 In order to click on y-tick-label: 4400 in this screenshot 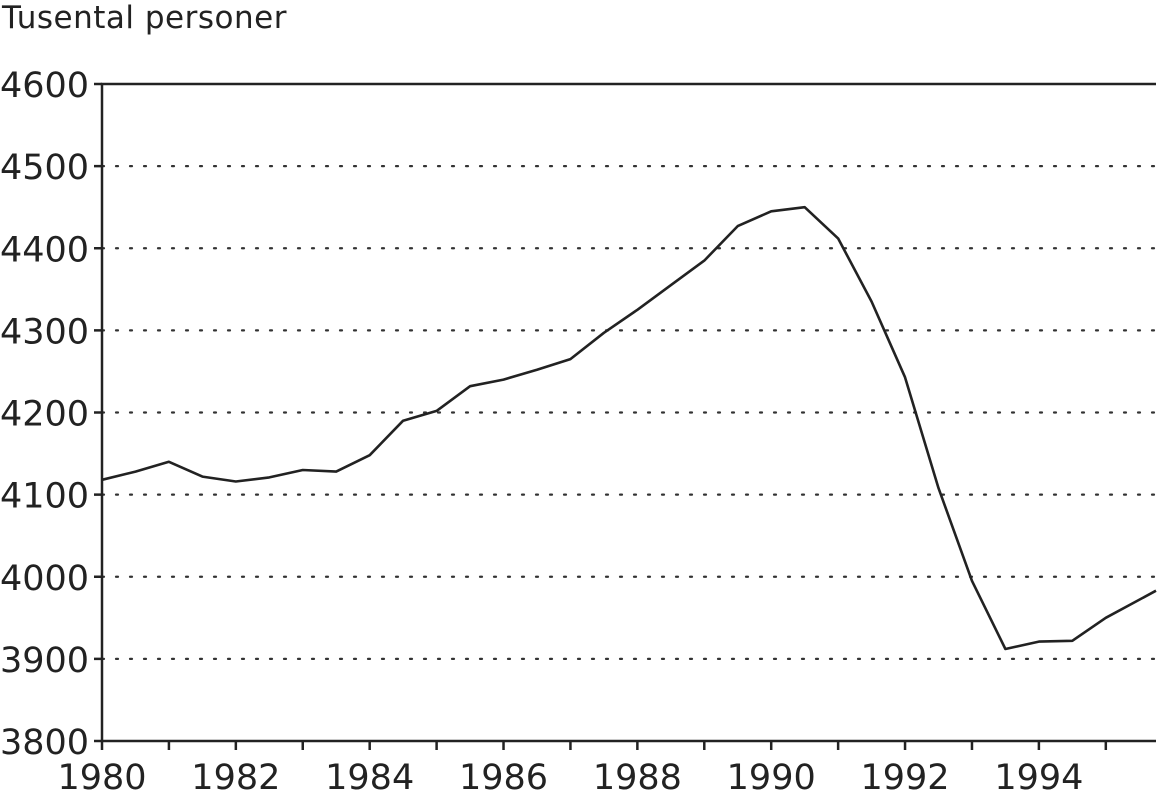, I will do `click(44, 250)`.